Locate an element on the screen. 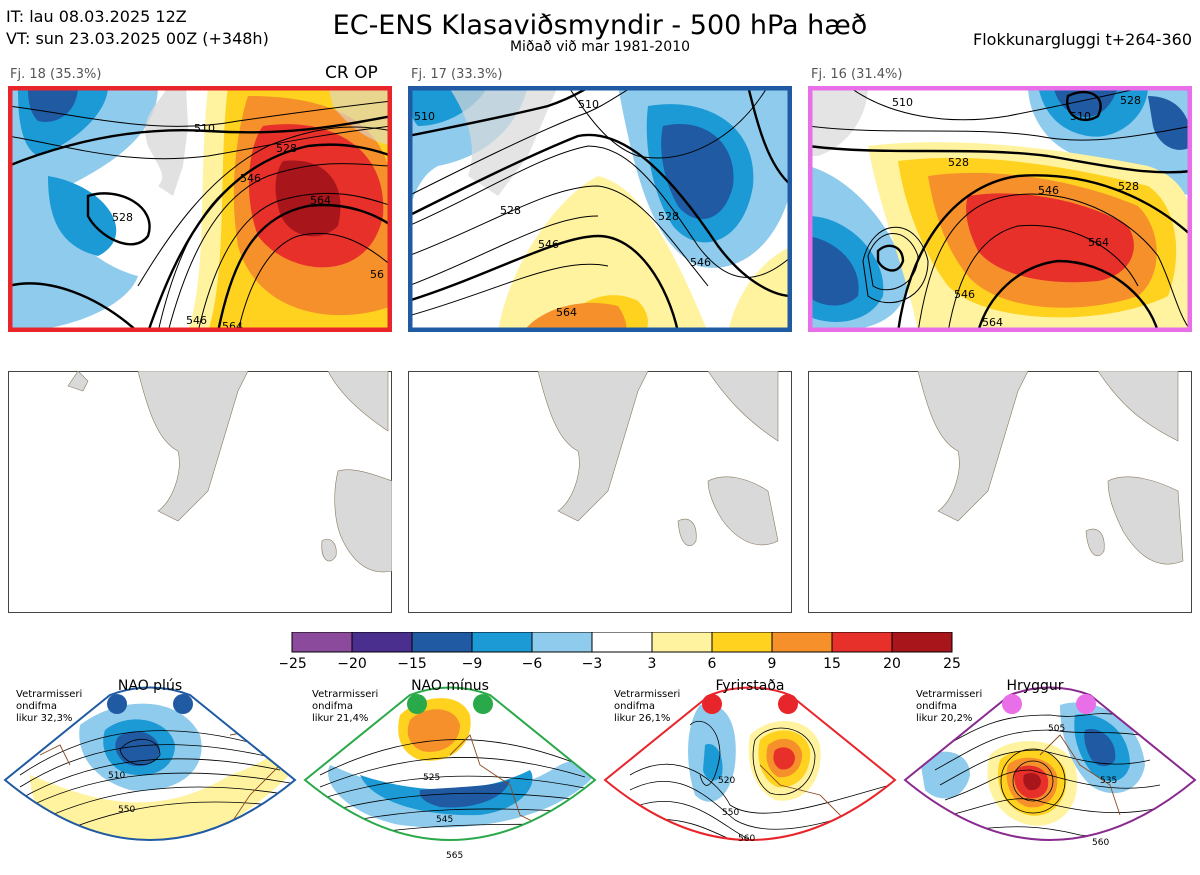  colorbar-tick-label: −3 is located at coordinates (592, 664).